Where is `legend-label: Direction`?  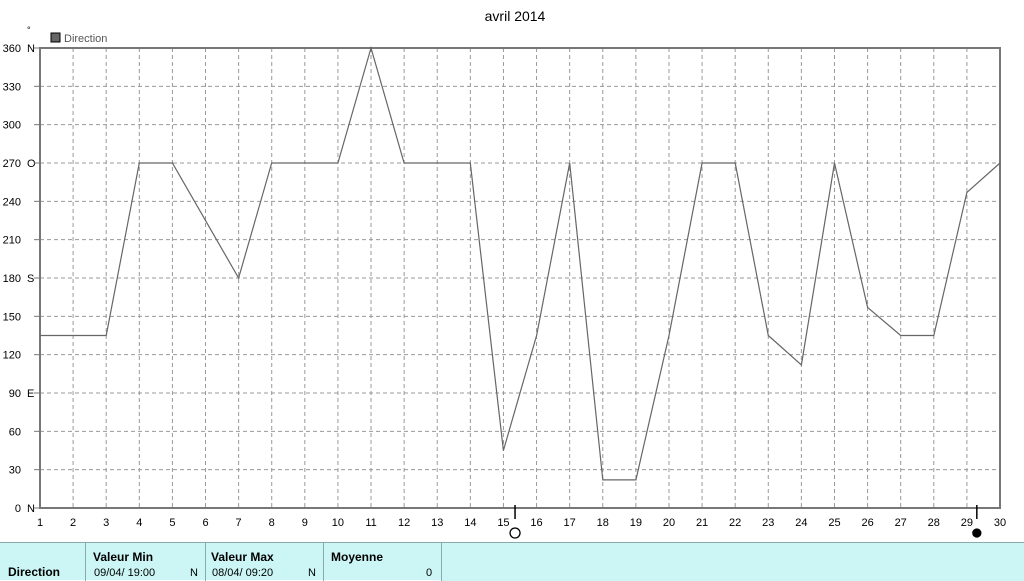 legend-label: Direction is located at coordinates (85, 39).